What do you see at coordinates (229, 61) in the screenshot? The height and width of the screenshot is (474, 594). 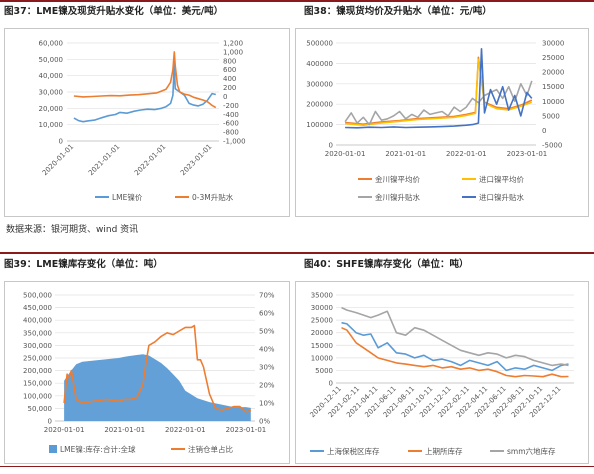 I see `y-right-tick-label: 800` at bounding box center [229, 61].